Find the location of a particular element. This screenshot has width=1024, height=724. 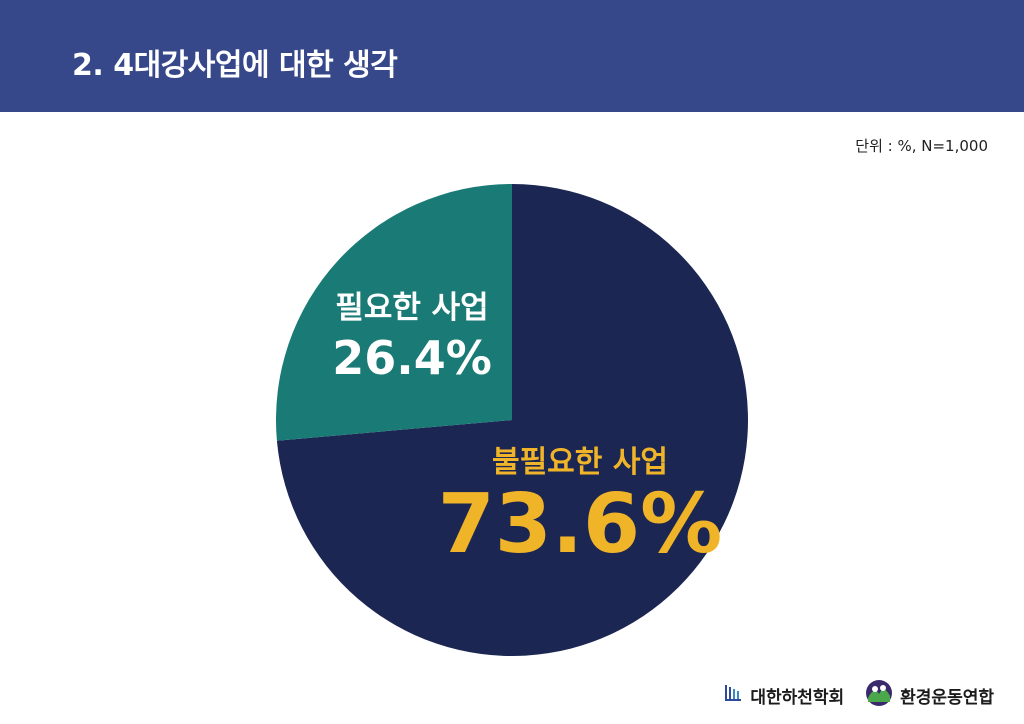

river-society-logo: 대한하천학회 is located at coordinates (784, 695).